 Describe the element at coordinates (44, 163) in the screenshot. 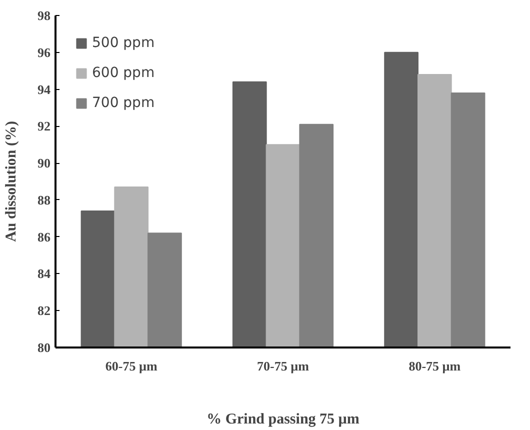

I see `y-tick-label: 90` at that location.